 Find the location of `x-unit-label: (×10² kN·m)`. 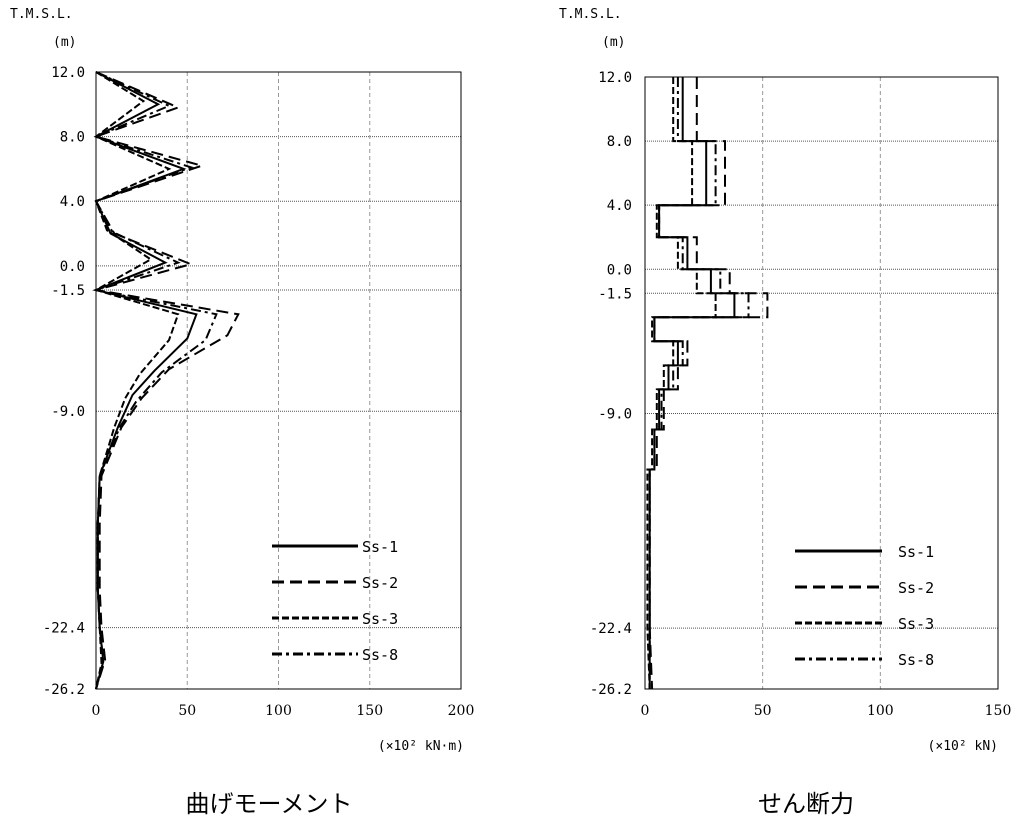

x-unit-label: (×10² kN·m) is located at coordinates (421, 746).